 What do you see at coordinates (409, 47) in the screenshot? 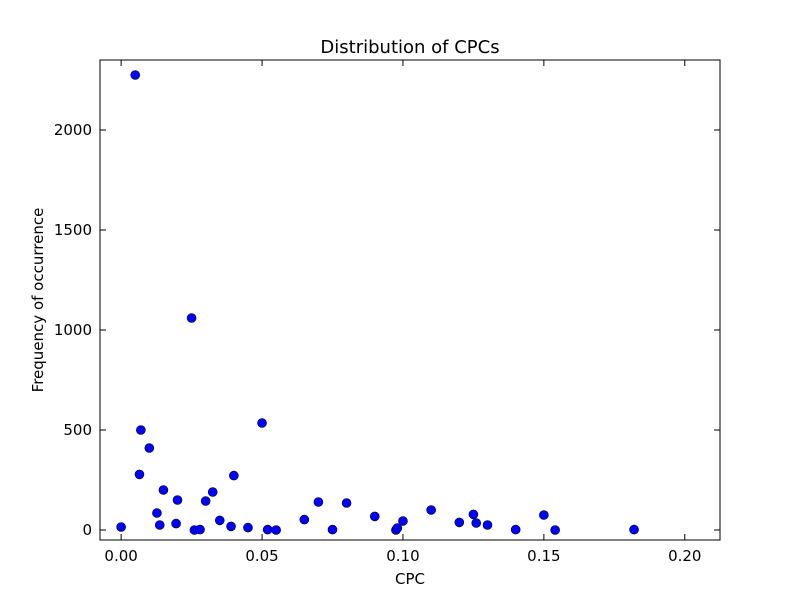
I see `chart-title: Distribution of CPCs` at bounding box center [409, 47].